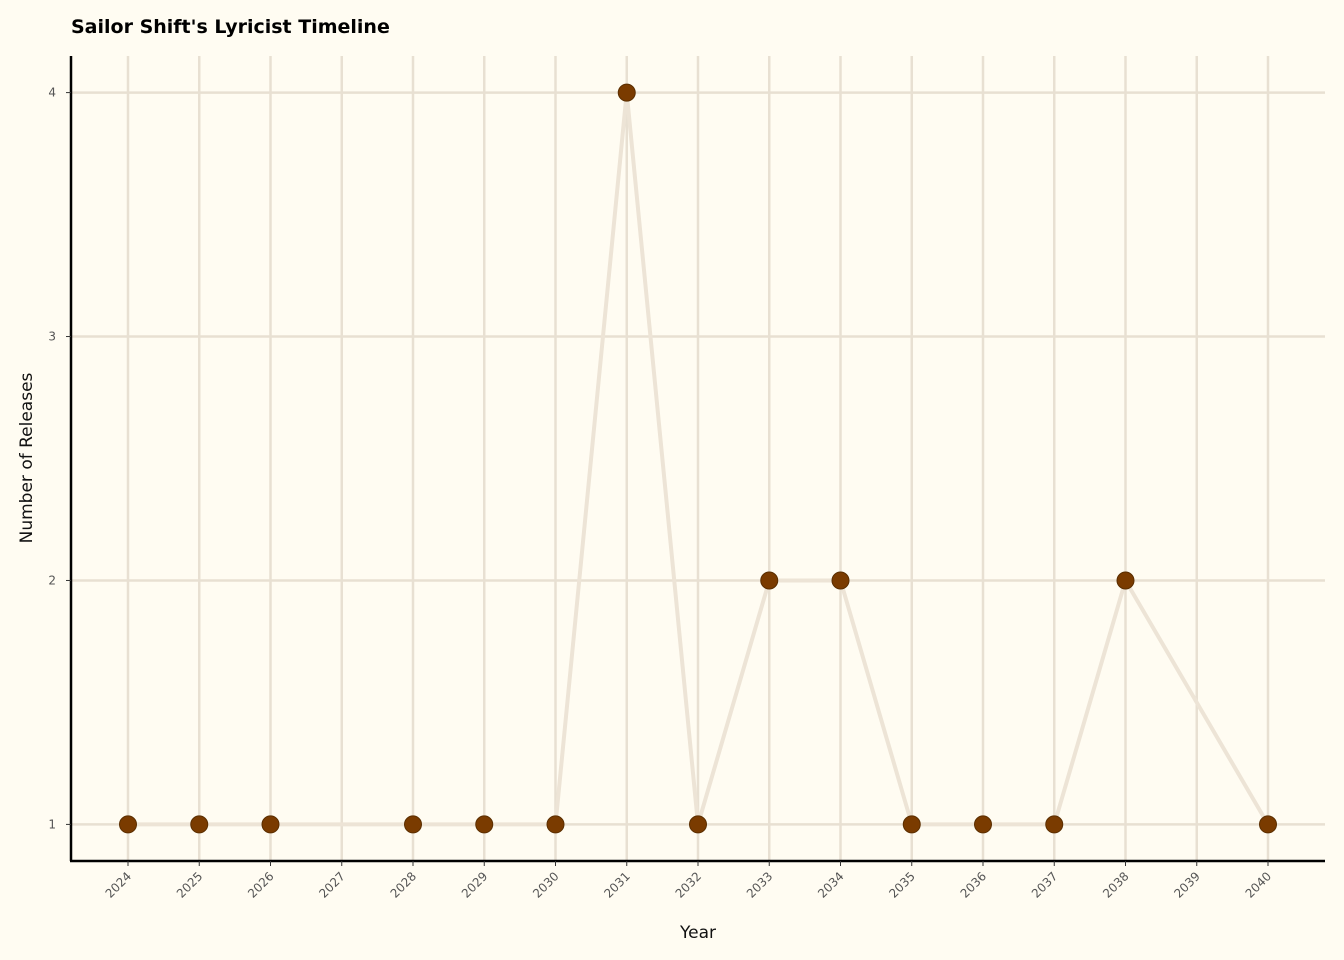  What do you see at coordinates (1044, 884) in the screenshot?
I see `x-tick-label: 2037` at bounding box center [1044, 884].